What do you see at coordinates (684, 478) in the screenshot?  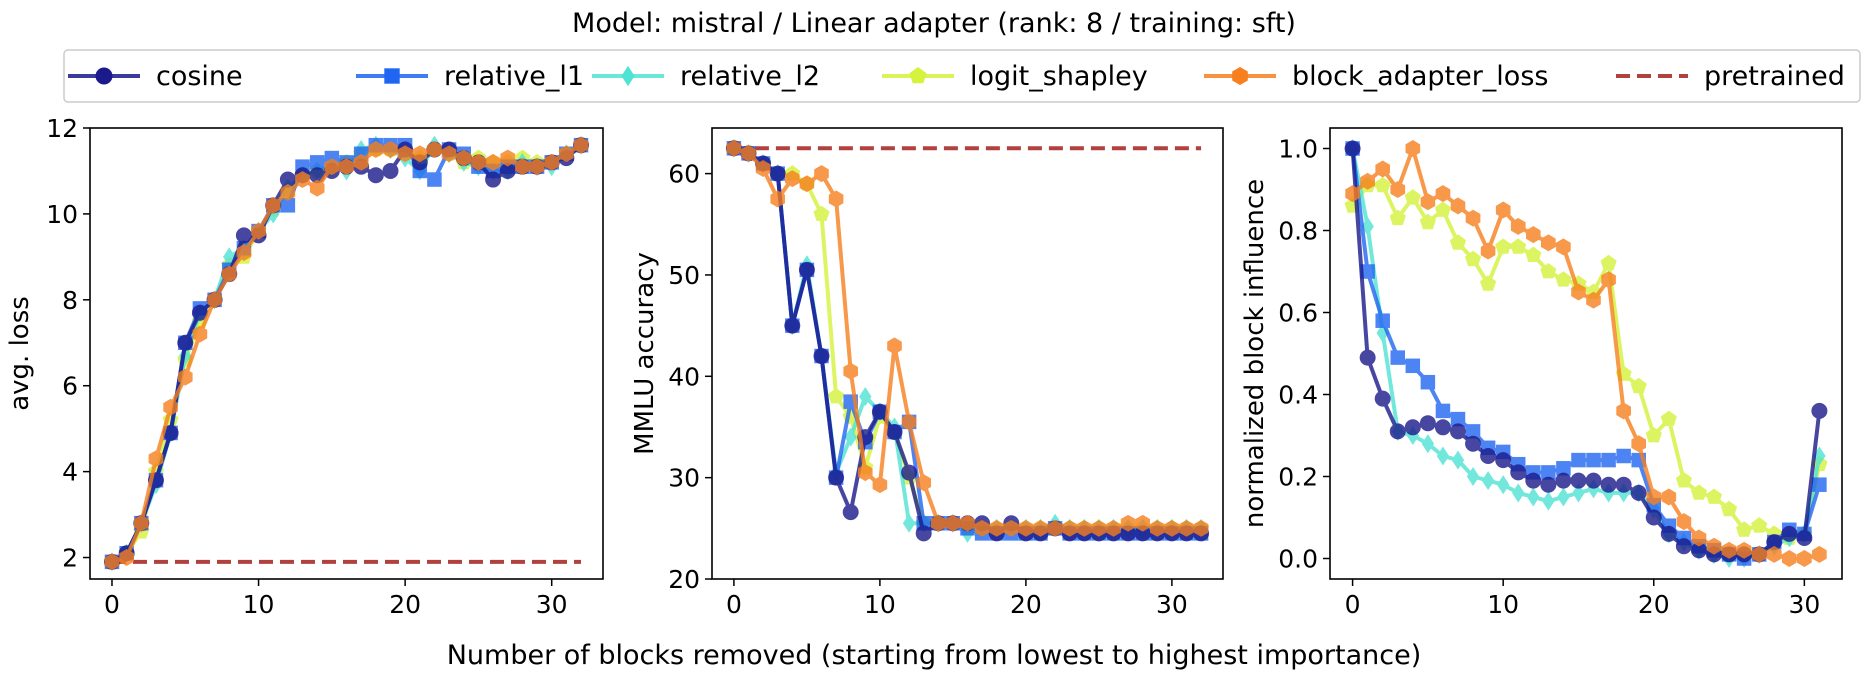 I see `y-tick-label: 30` at bounding box center [684, 478].